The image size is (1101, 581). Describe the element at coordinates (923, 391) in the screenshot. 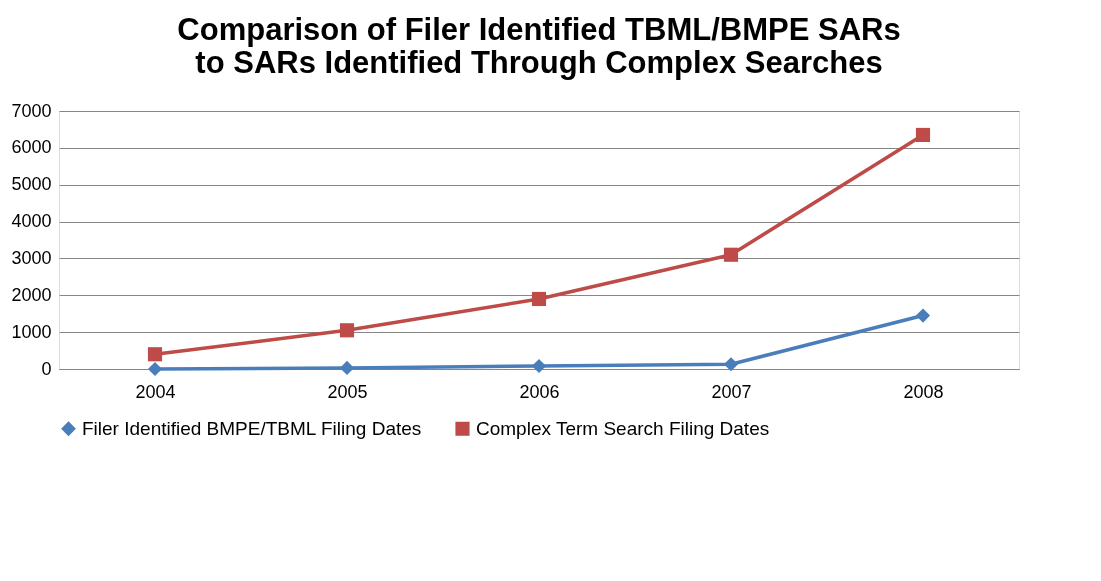

I see `x-tick-label: 2008` at that location.